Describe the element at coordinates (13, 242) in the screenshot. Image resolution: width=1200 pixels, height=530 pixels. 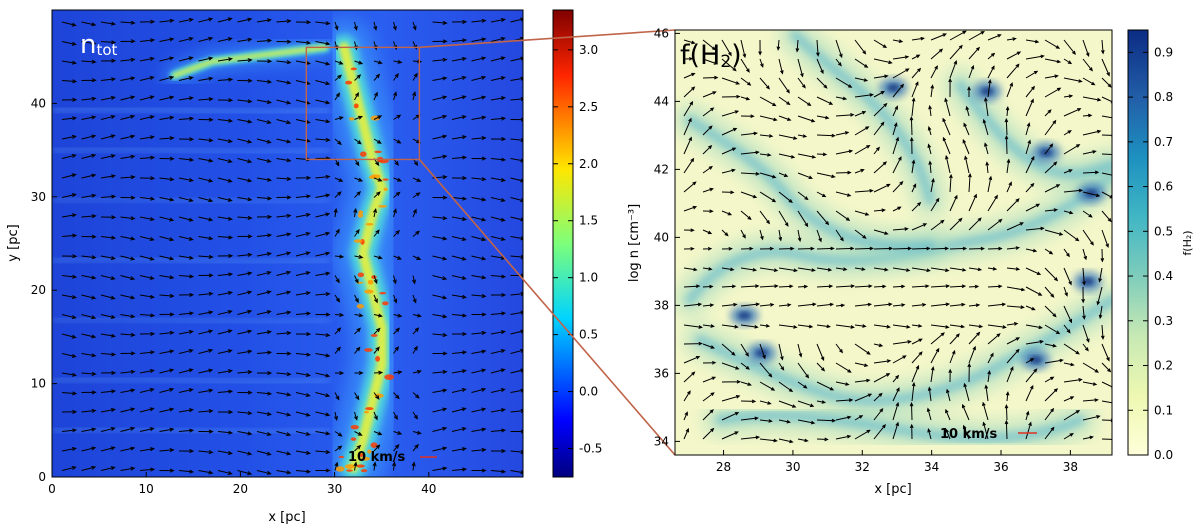
I see `left-y-axis-label: y [pc]` at that location.